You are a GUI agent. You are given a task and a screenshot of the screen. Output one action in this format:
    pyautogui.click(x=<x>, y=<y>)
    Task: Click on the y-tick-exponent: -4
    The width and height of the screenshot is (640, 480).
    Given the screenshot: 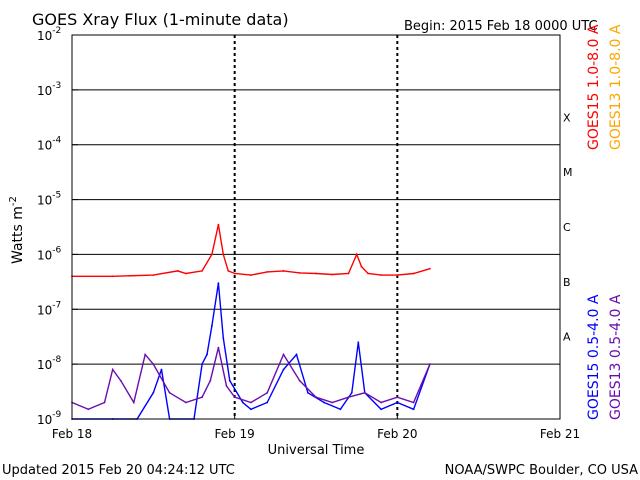 What is the action you would take?
    pyautogui.click(x=56, y=141)
    